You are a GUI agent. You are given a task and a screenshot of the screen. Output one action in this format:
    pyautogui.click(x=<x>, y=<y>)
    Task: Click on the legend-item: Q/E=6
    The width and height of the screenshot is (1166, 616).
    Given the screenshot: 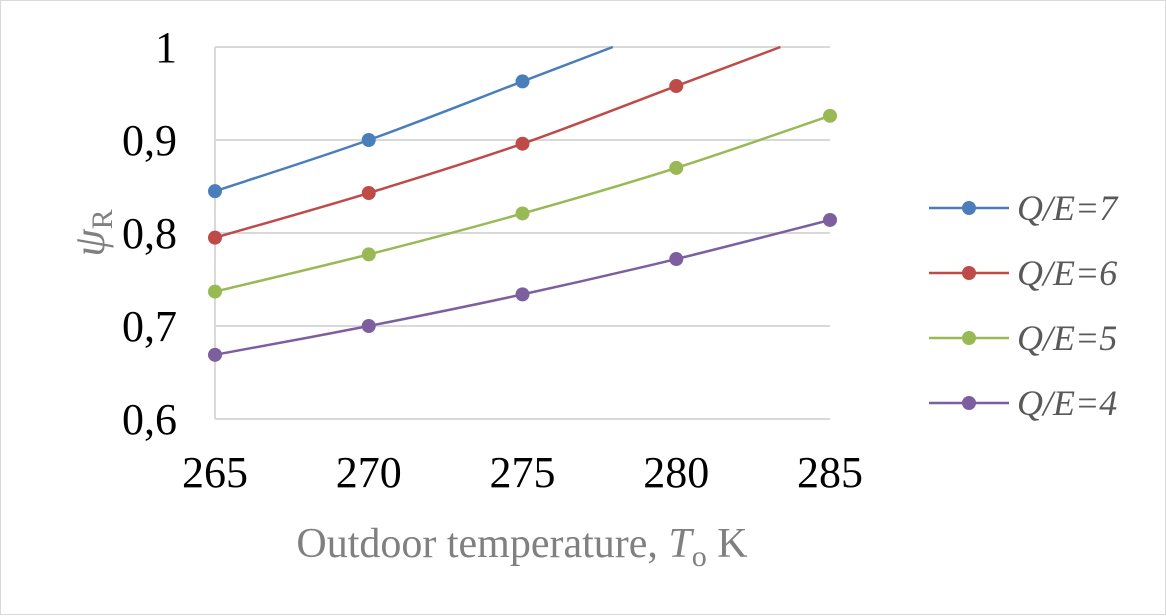 What is the action you would take?
    pyautogui.click(x=1023, y=273)
    